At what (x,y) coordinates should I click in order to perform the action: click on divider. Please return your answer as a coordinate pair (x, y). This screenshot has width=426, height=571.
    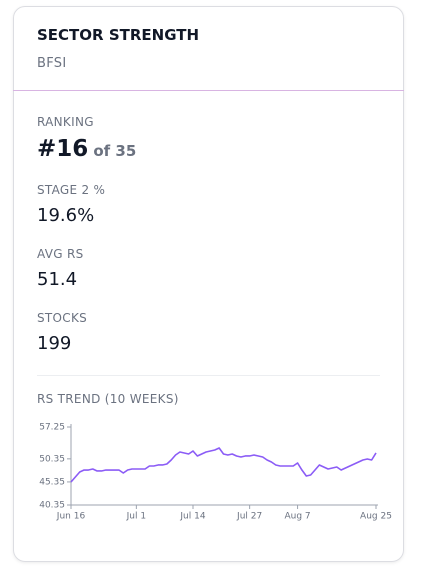
    Looking at the image, I should click on (208, 90).